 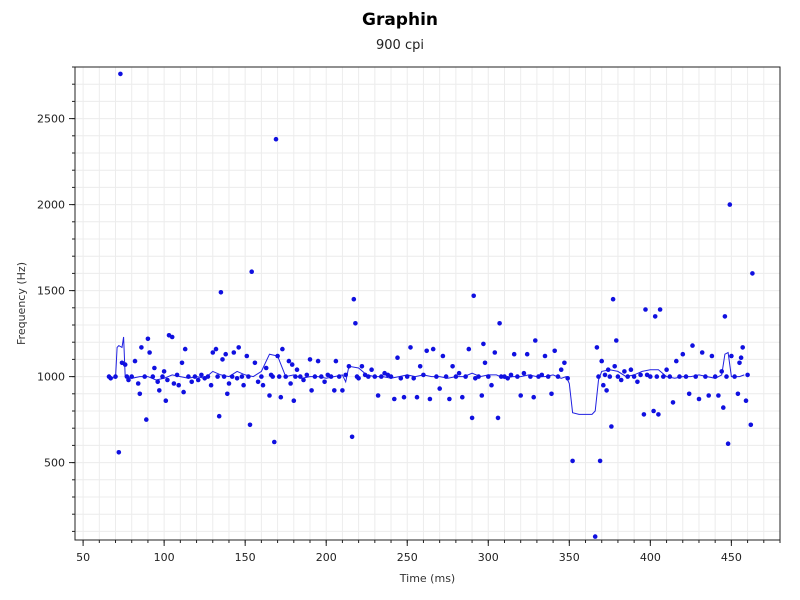 I want to click on chart-subtitle: 900 cpi, so click(x=400, y=45).